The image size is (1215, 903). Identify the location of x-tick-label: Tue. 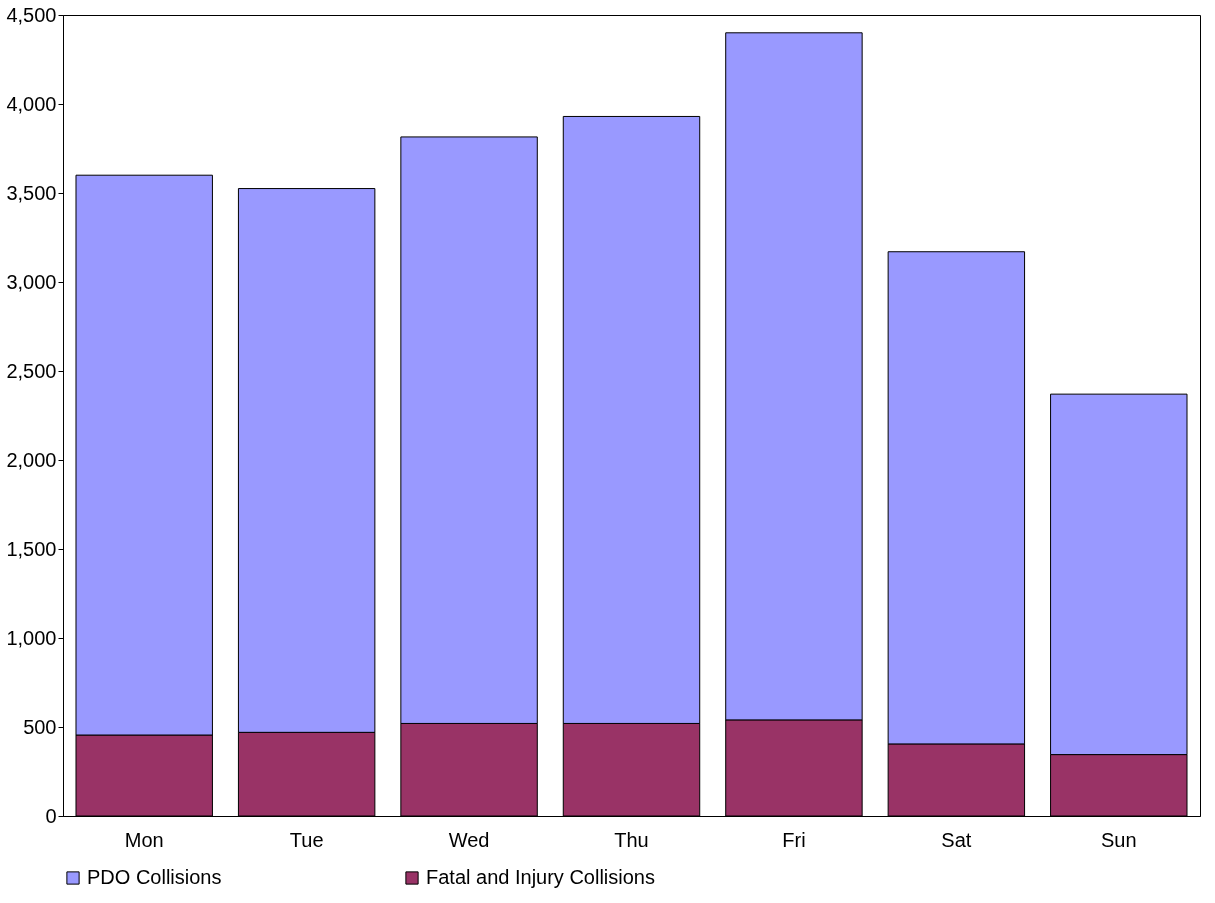
(306, 839).